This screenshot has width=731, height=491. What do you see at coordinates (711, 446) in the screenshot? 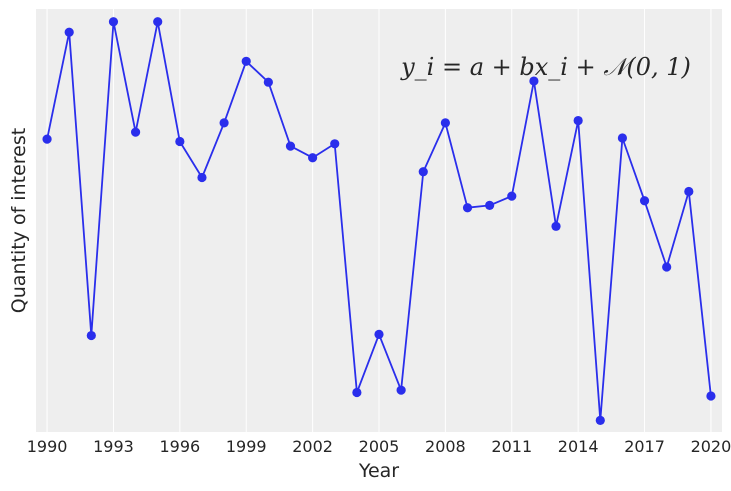
I see `x-tick-label: 2020` at bounding box center [711, 446].